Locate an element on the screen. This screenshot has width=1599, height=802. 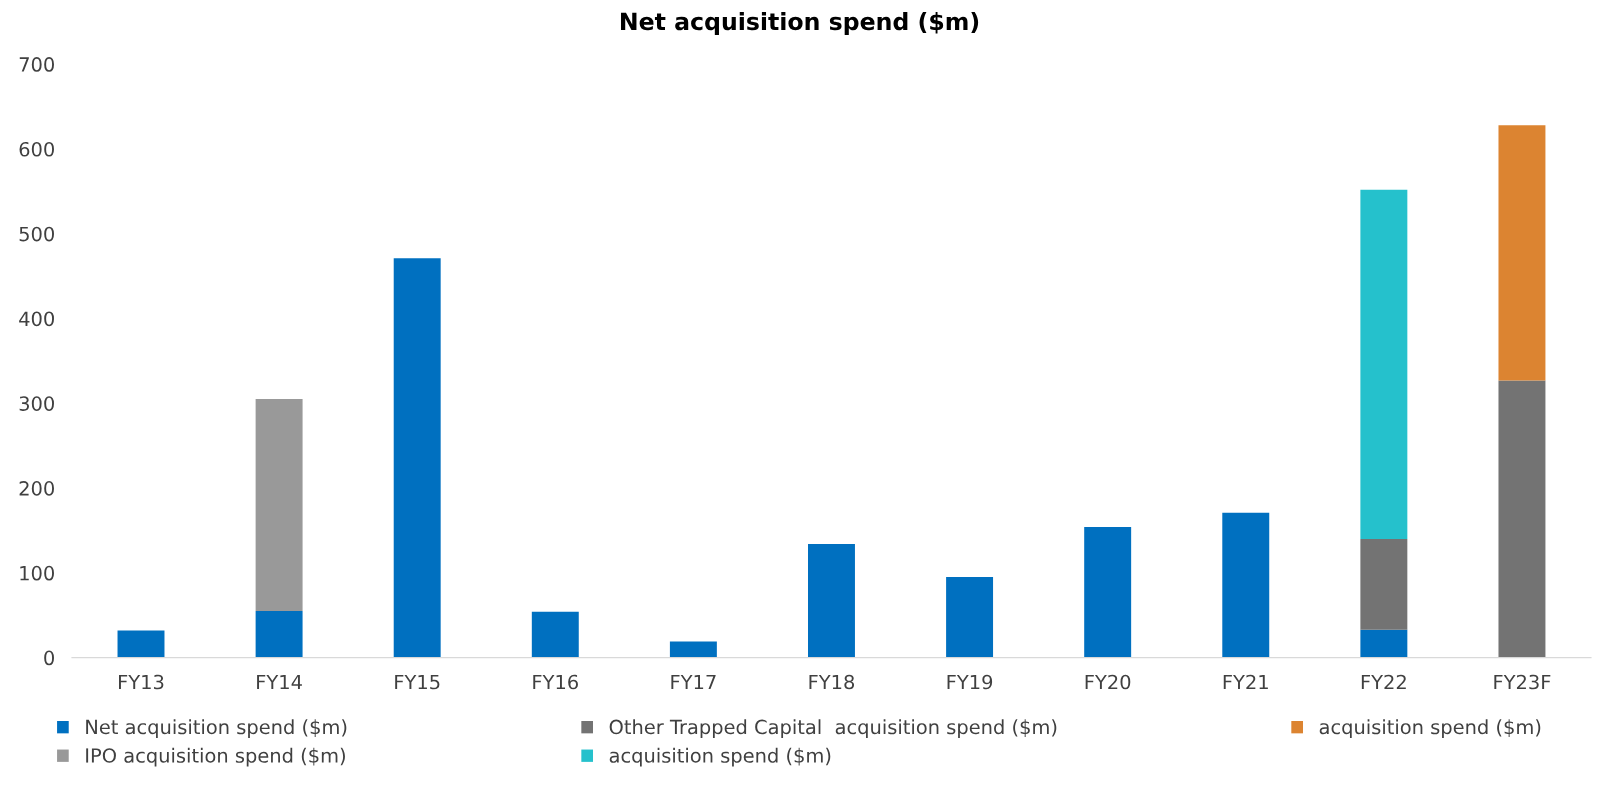
x-tick-label: FY23F is located at coordinates (1522, 682).